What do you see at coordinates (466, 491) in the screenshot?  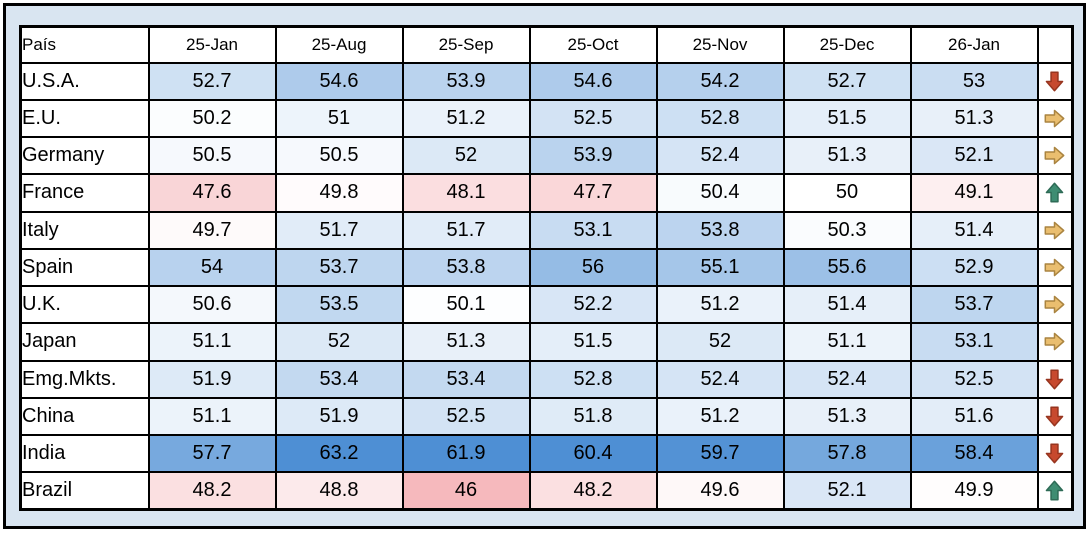 I see `value-cell: 46` at bounding box center [466, 491].